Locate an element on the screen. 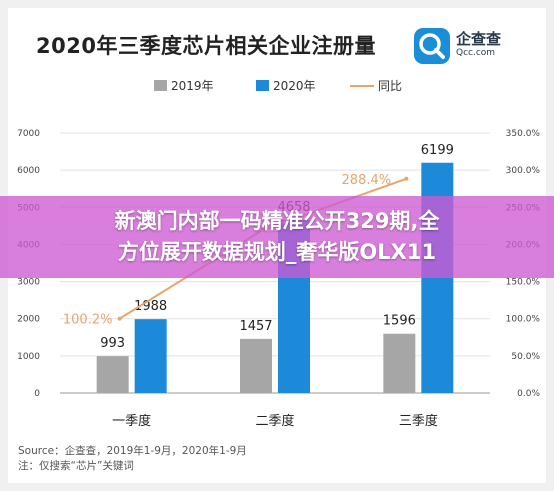 The image size is (554, 491). x-tick-label: 二季度 is located at coordinates (274, 421).